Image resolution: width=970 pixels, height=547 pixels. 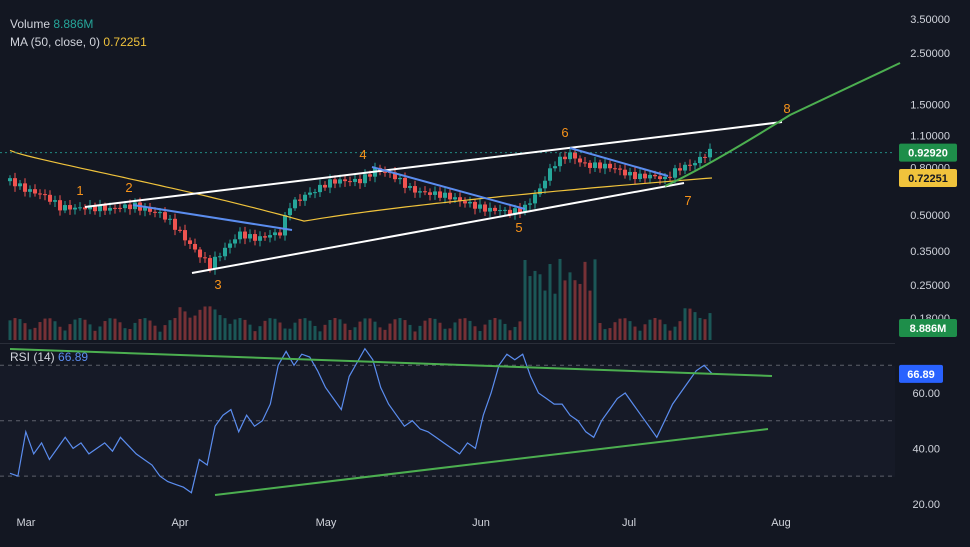 I want to click on price-axis-tick: 2.50000, so click(x=930, y=54).